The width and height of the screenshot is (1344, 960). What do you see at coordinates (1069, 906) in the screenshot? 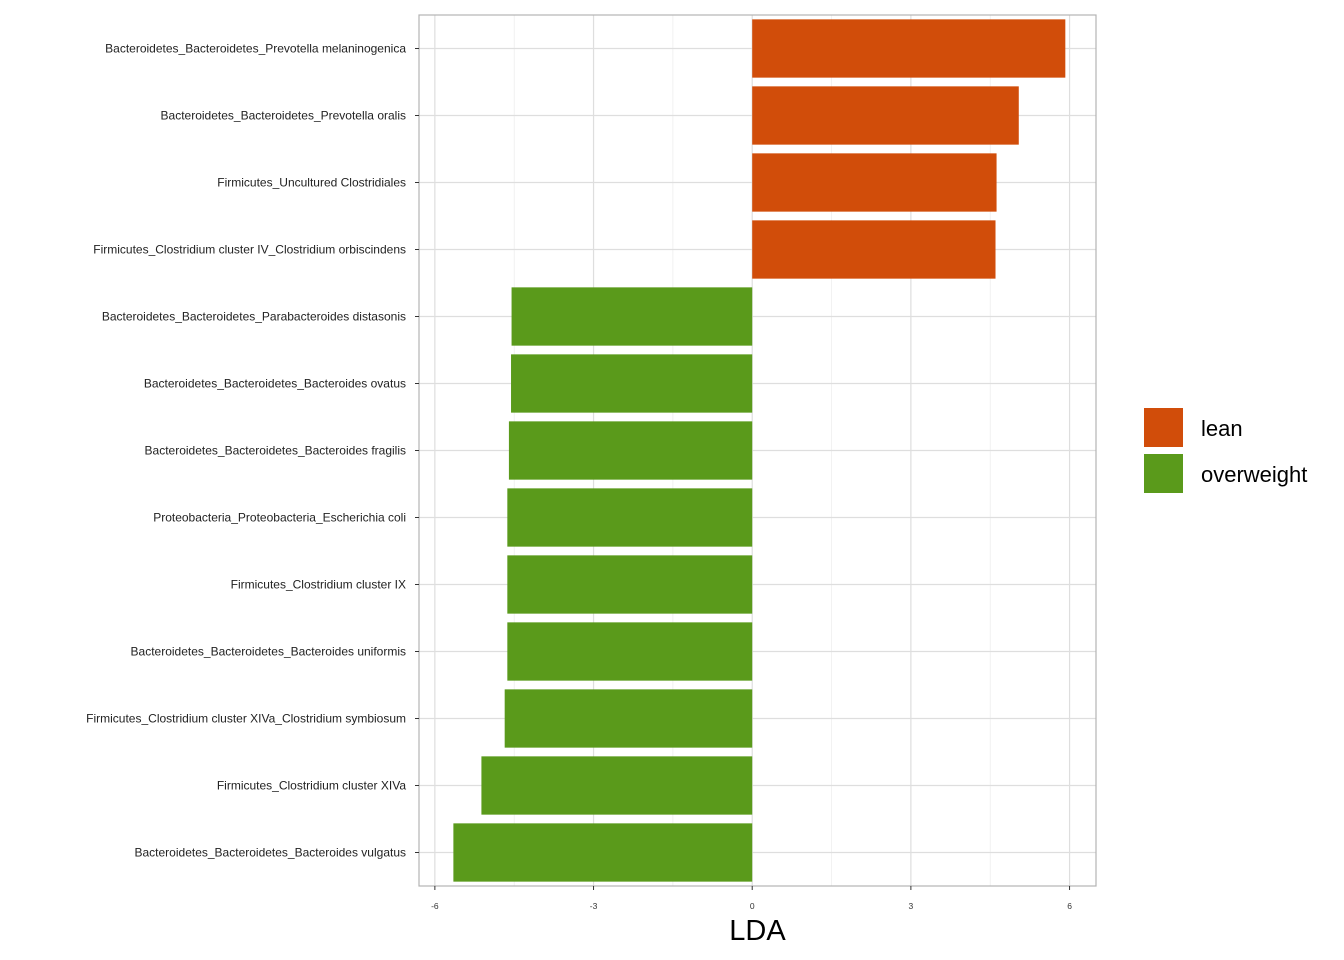
I see `x-tick-label: 6` at bounding box center [1069, 906].